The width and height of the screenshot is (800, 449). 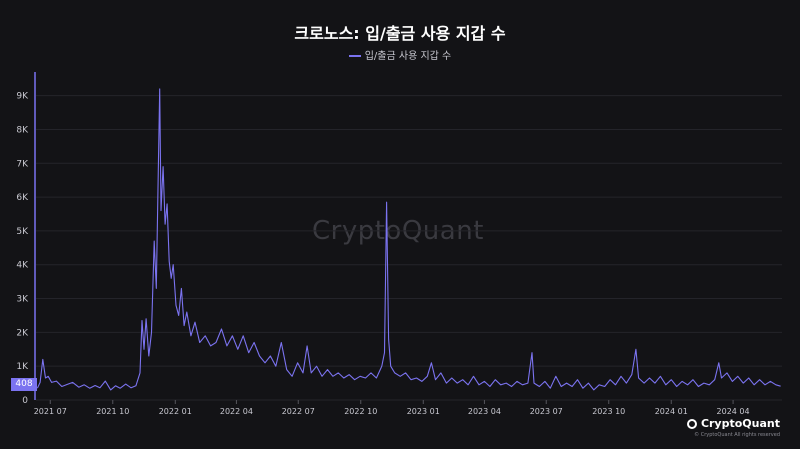 I want to click on chart-legend: 입/출금 사용 지갑 수, so click(x=400, y=54).